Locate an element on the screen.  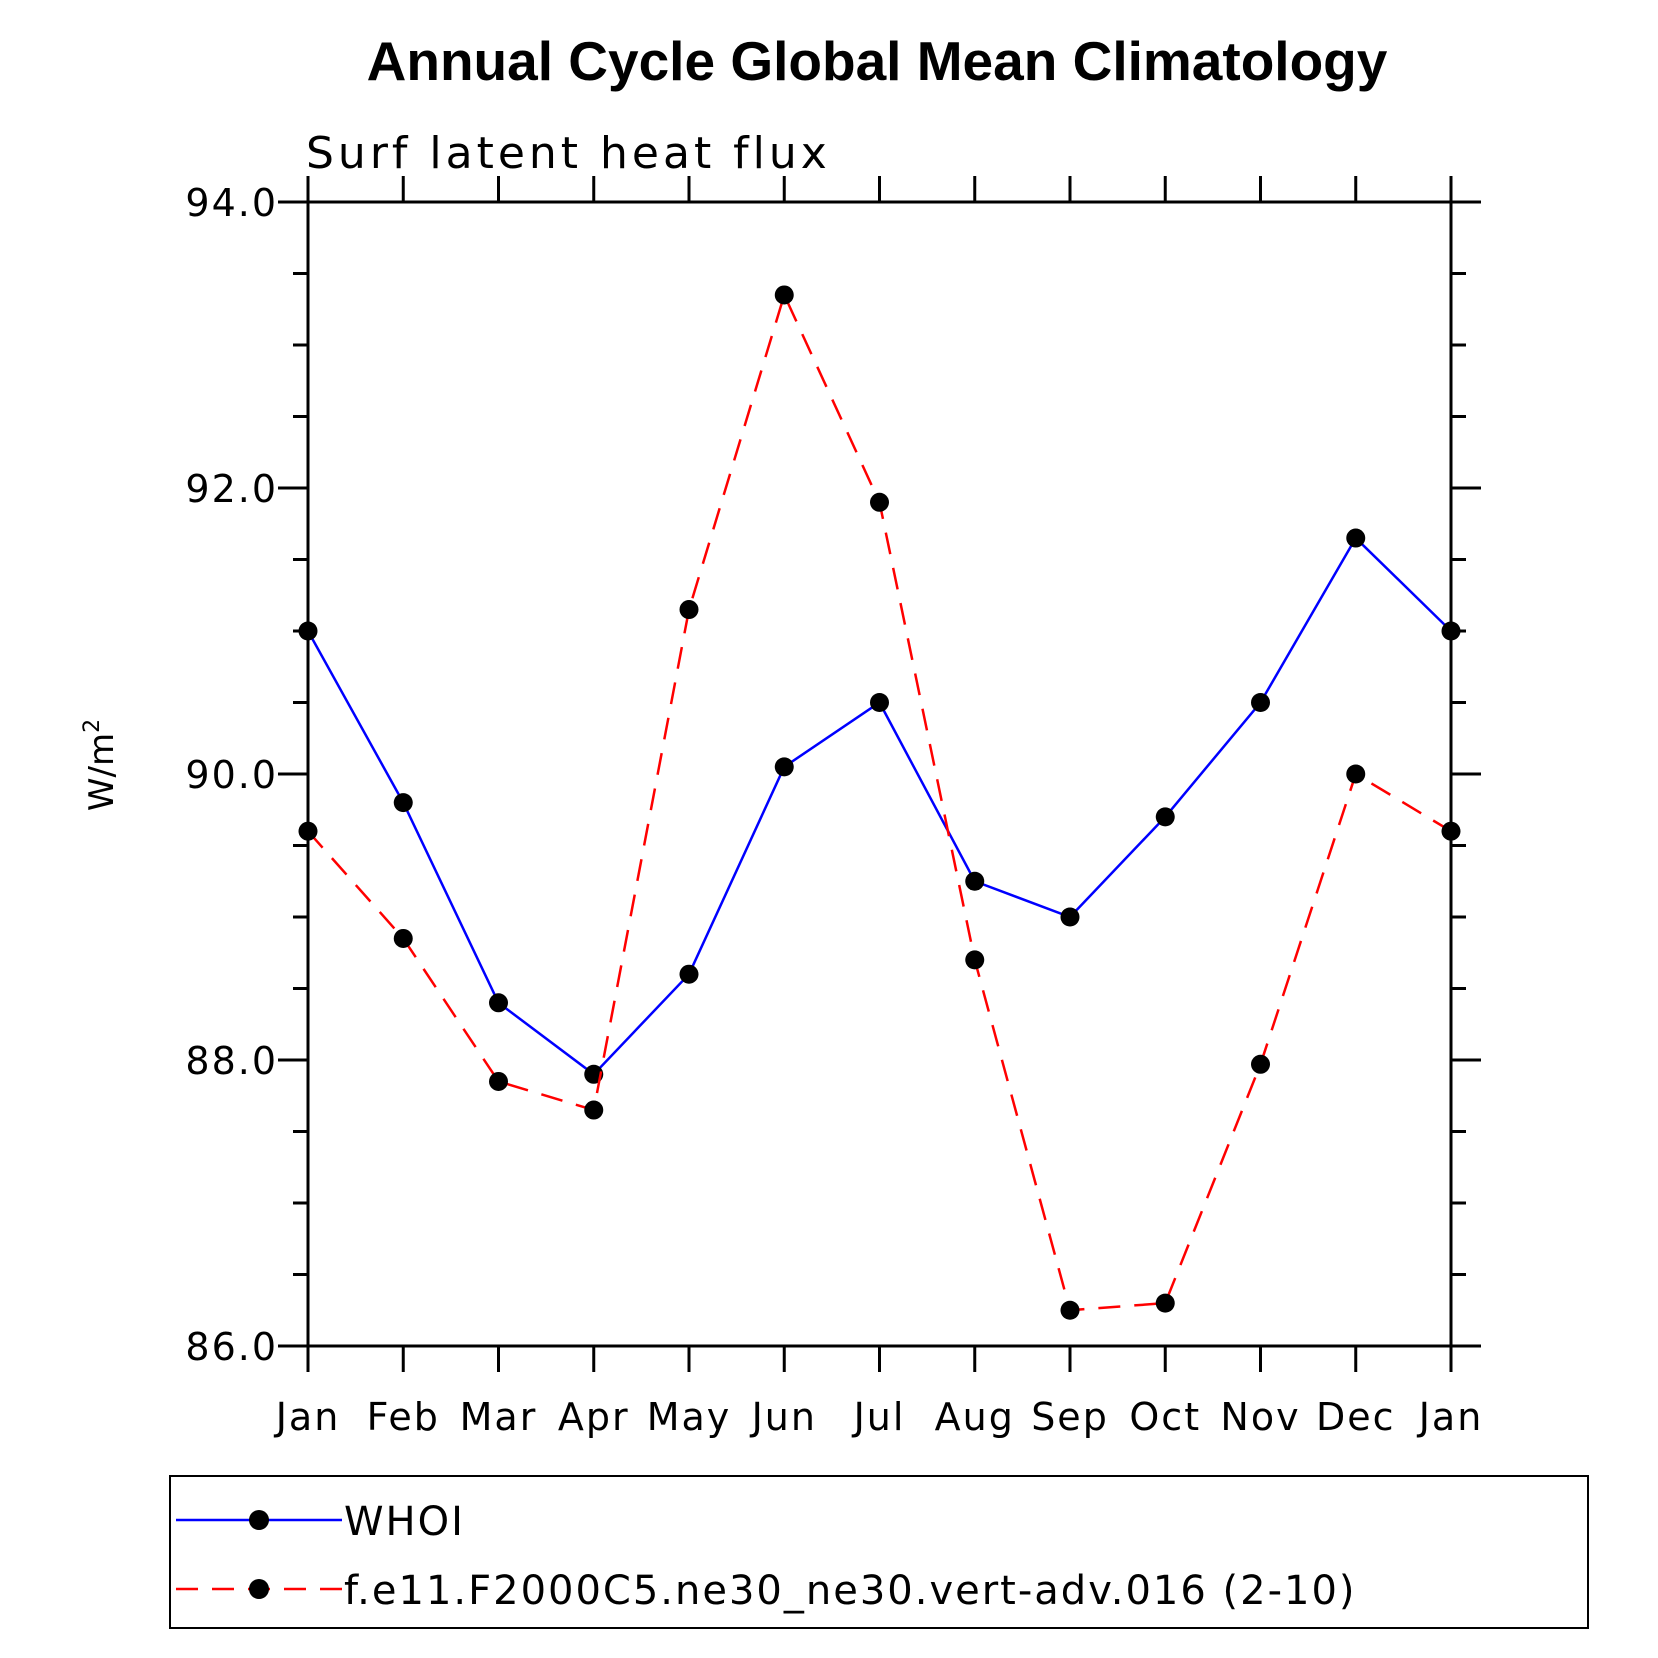
legend-box is located at coordinates (879, 1552).